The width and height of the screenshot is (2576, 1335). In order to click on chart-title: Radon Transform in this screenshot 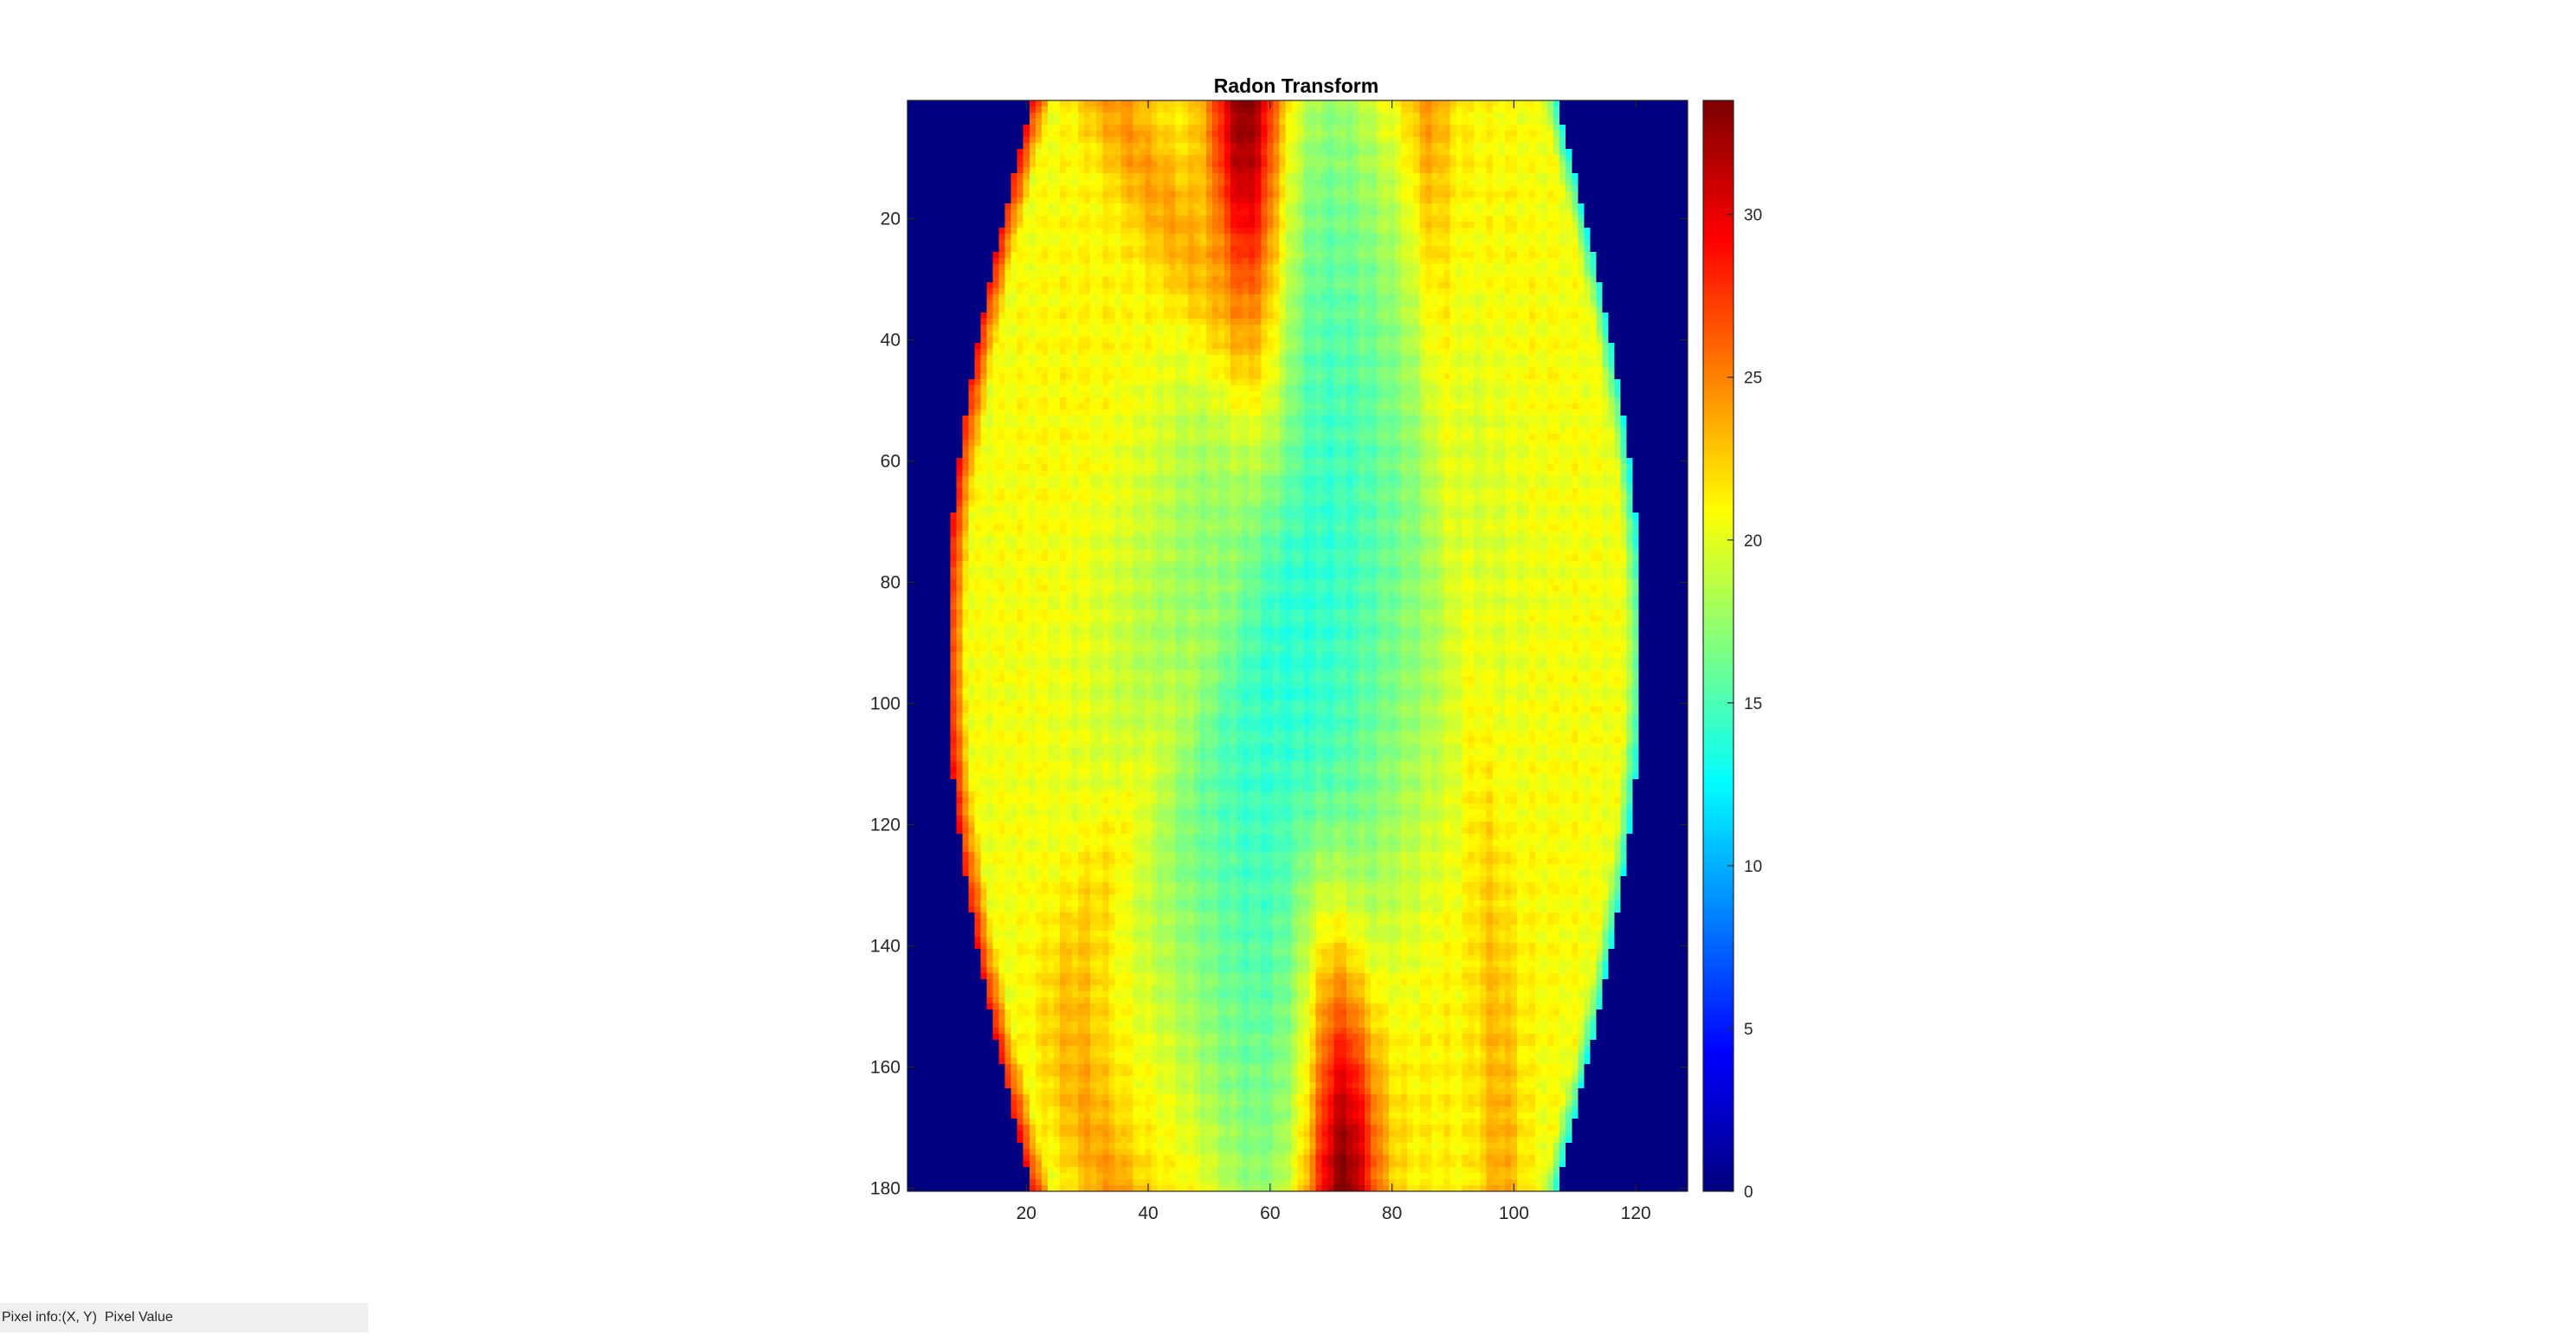, I will do `click(1296, 85)`.